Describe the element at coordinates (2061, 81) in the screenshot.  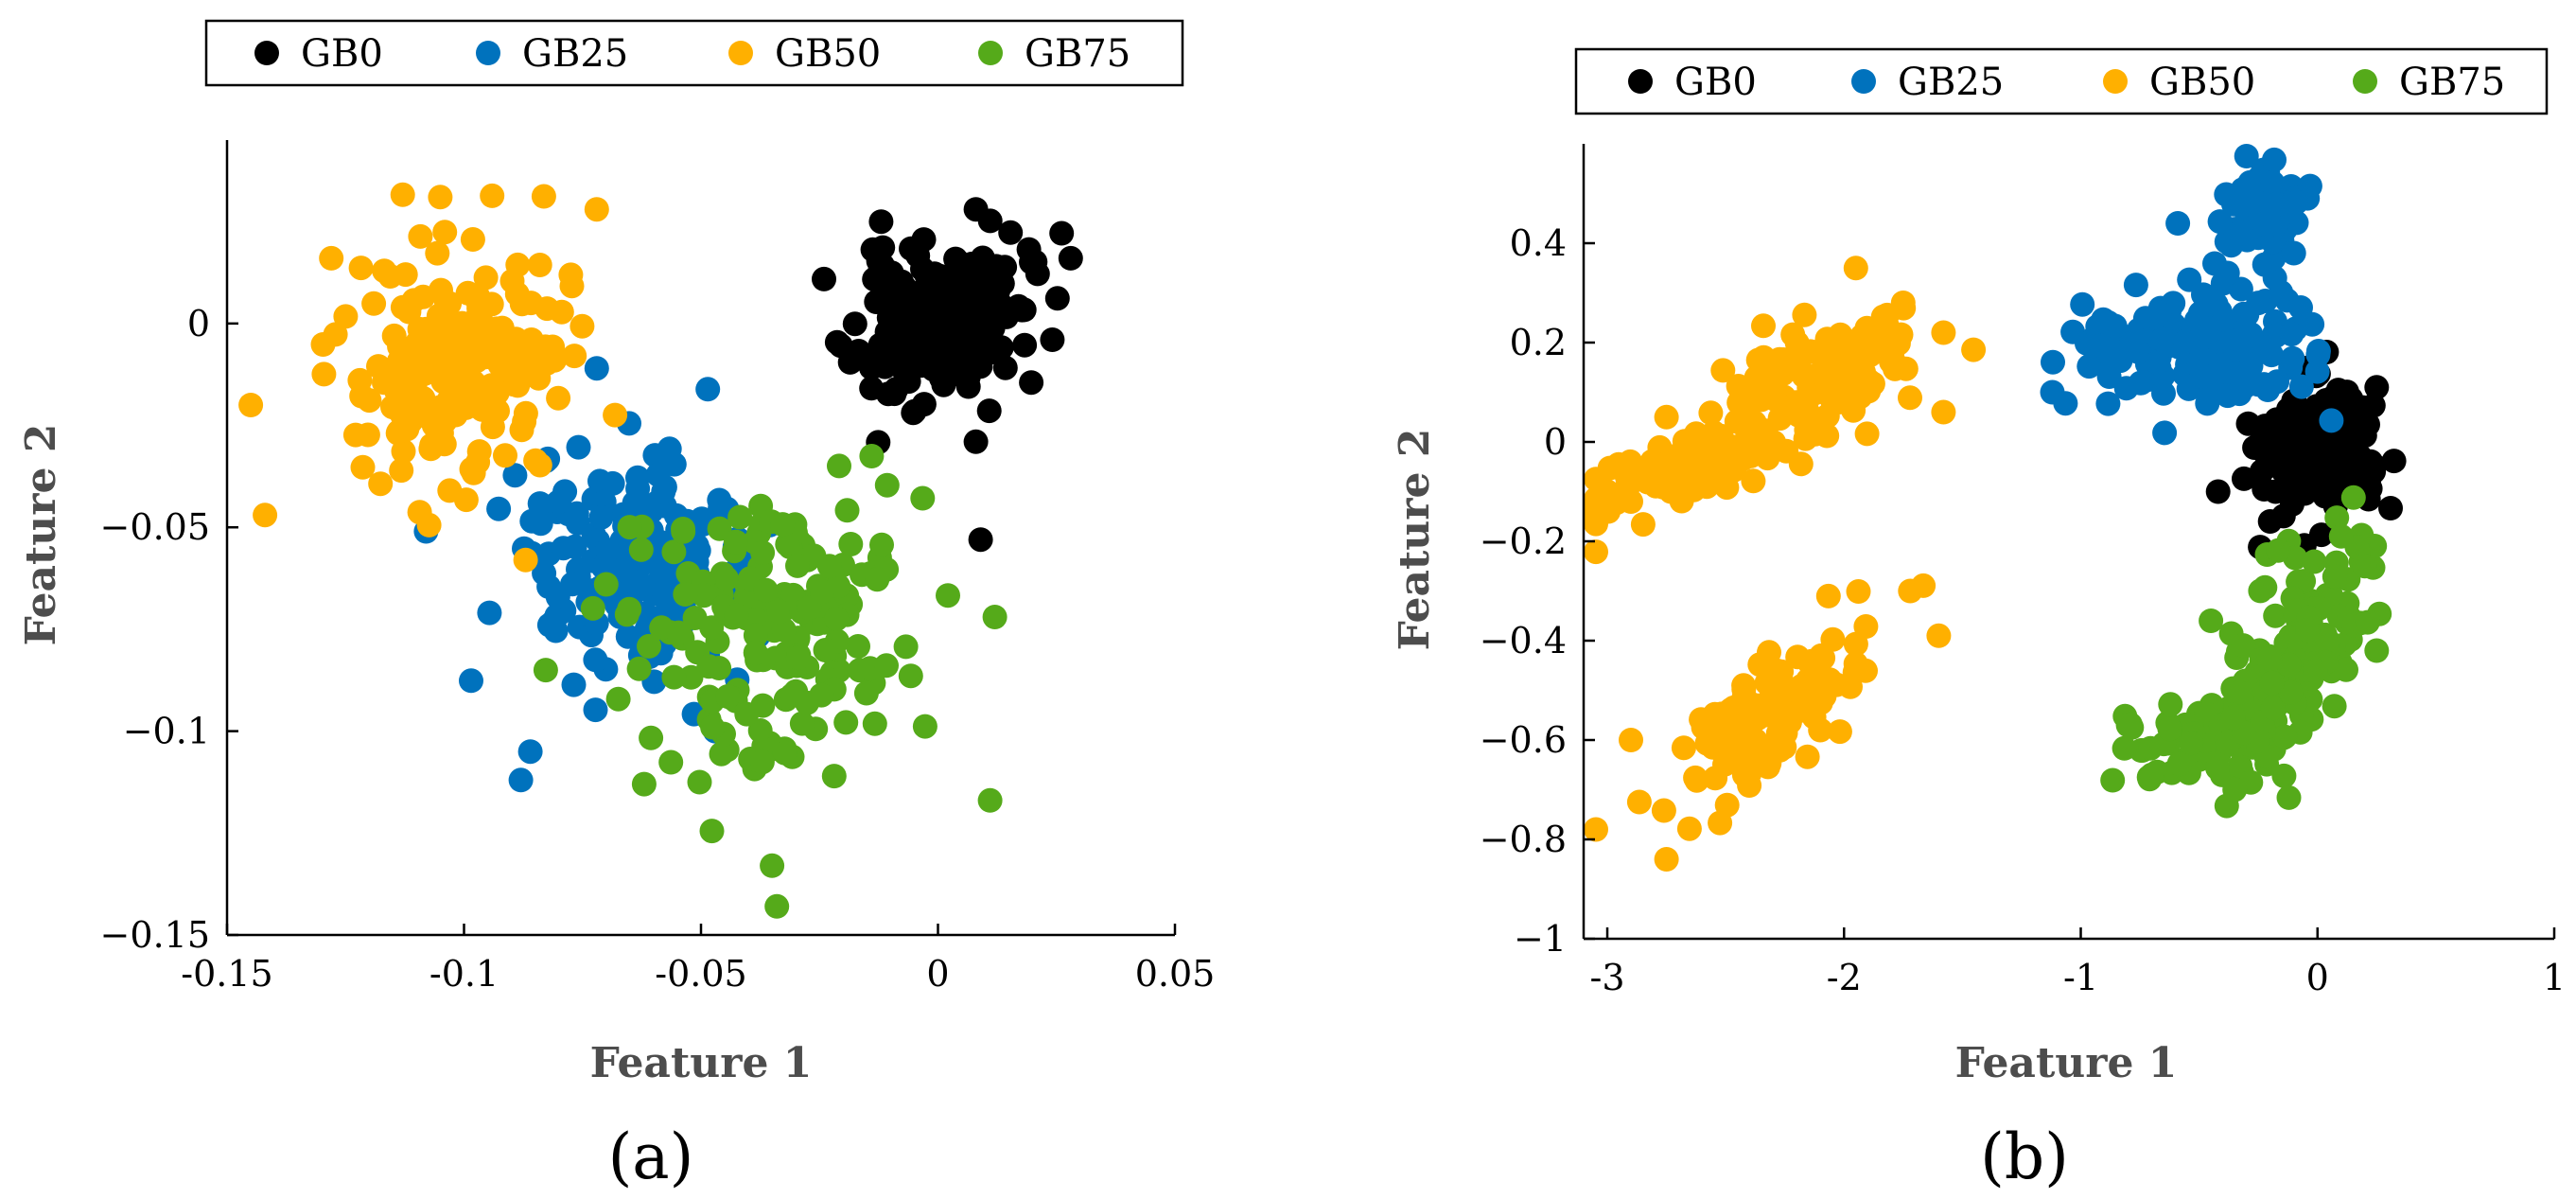
I see `legend-b-box` at that location.